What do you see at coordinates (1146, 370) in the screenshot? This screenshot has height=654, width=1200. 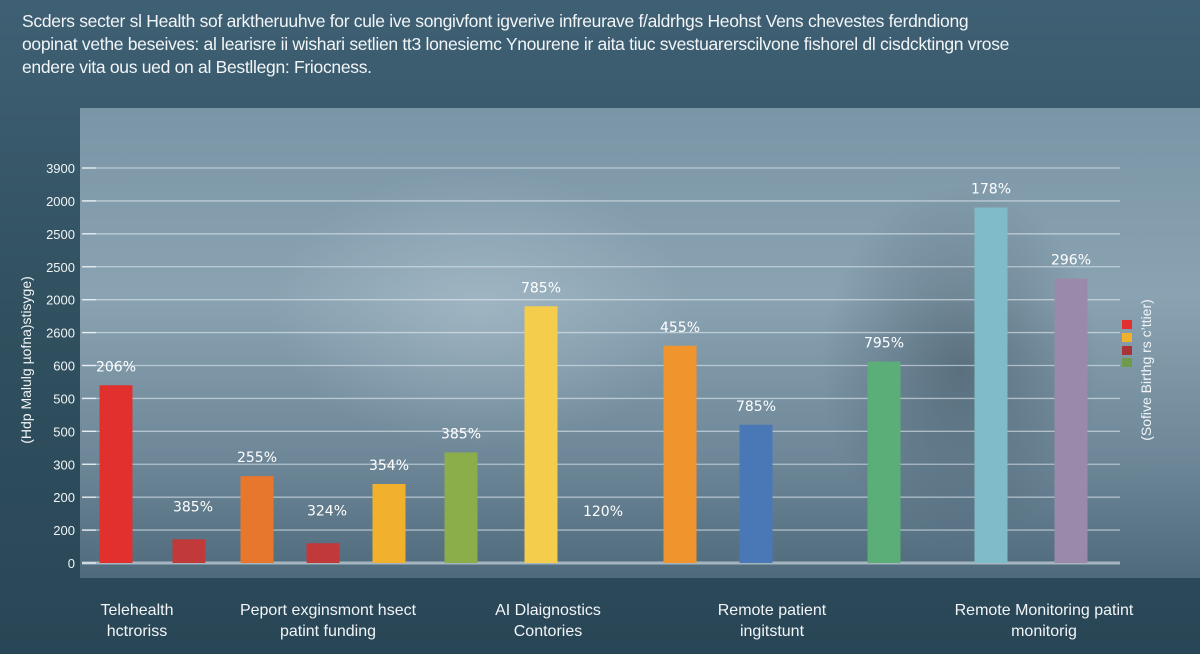 I see `secondary-axis-label: (Sofive Birthg rs c’ttier)` at bounding box center [1146, 370].